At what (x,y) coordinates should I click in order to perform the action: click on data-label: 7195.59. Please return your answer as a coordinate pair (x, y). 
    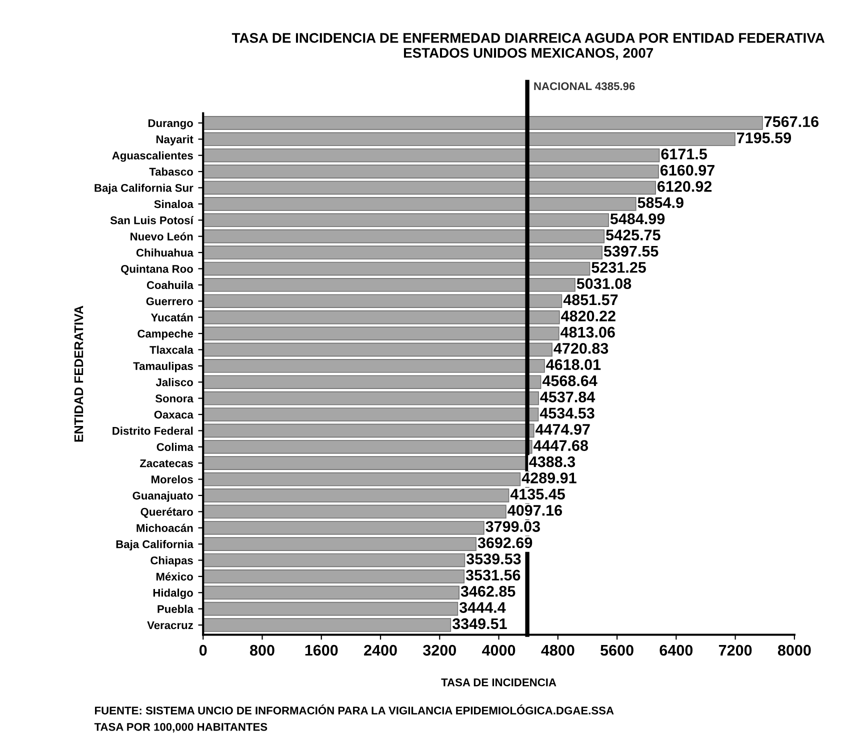
    Looking at the image, I should click on (764, 138).